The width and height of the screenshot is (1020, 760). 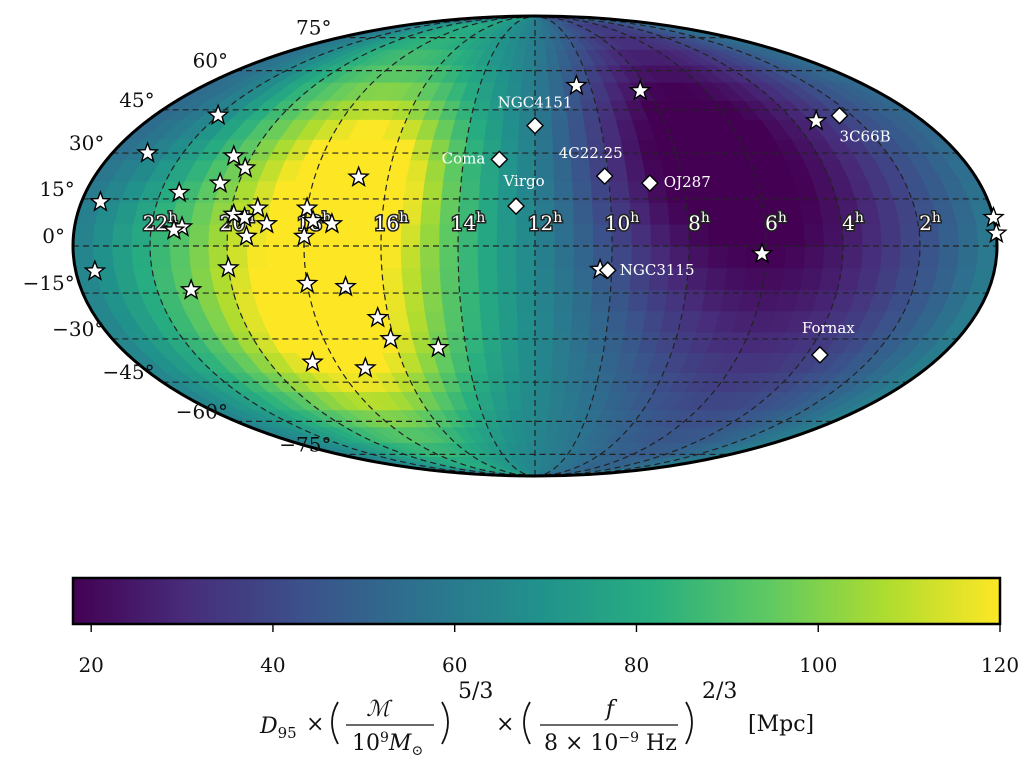 I want to click on svg-text: D95, so click(x=278, y=728).